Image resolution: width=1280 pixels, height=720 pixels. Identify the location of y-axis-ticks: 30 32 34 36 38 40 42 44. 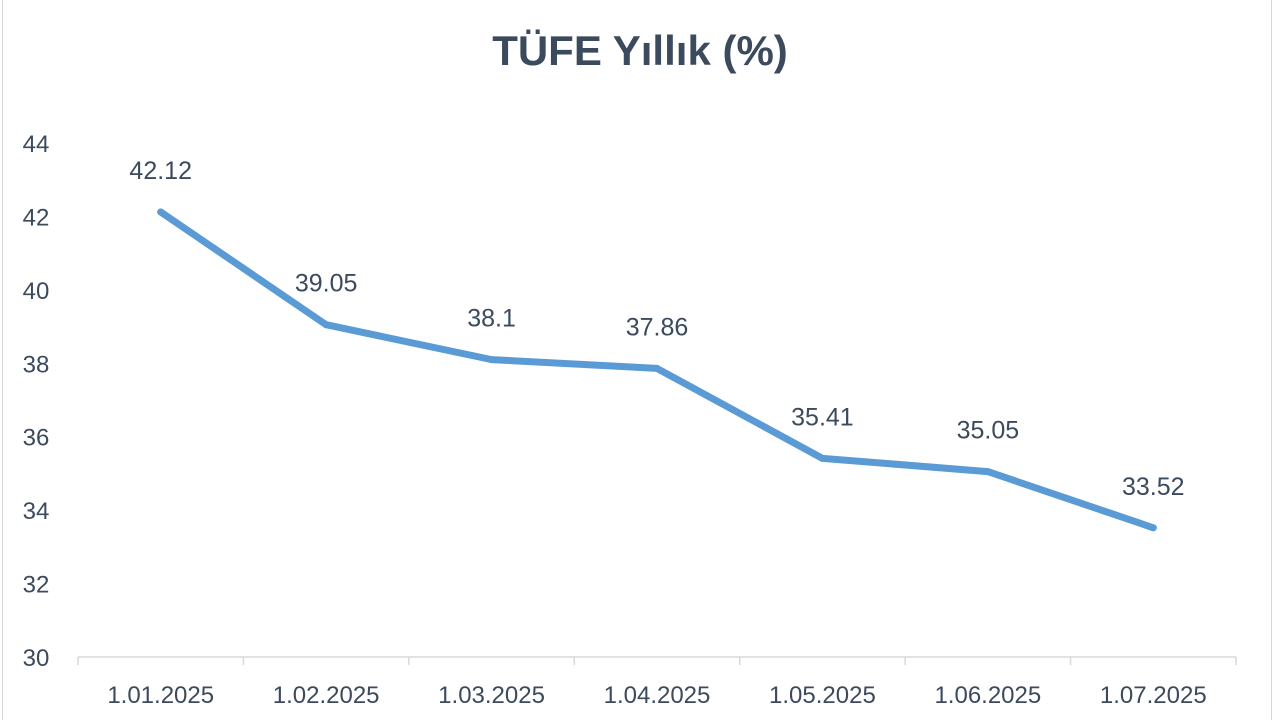
(36, 401).